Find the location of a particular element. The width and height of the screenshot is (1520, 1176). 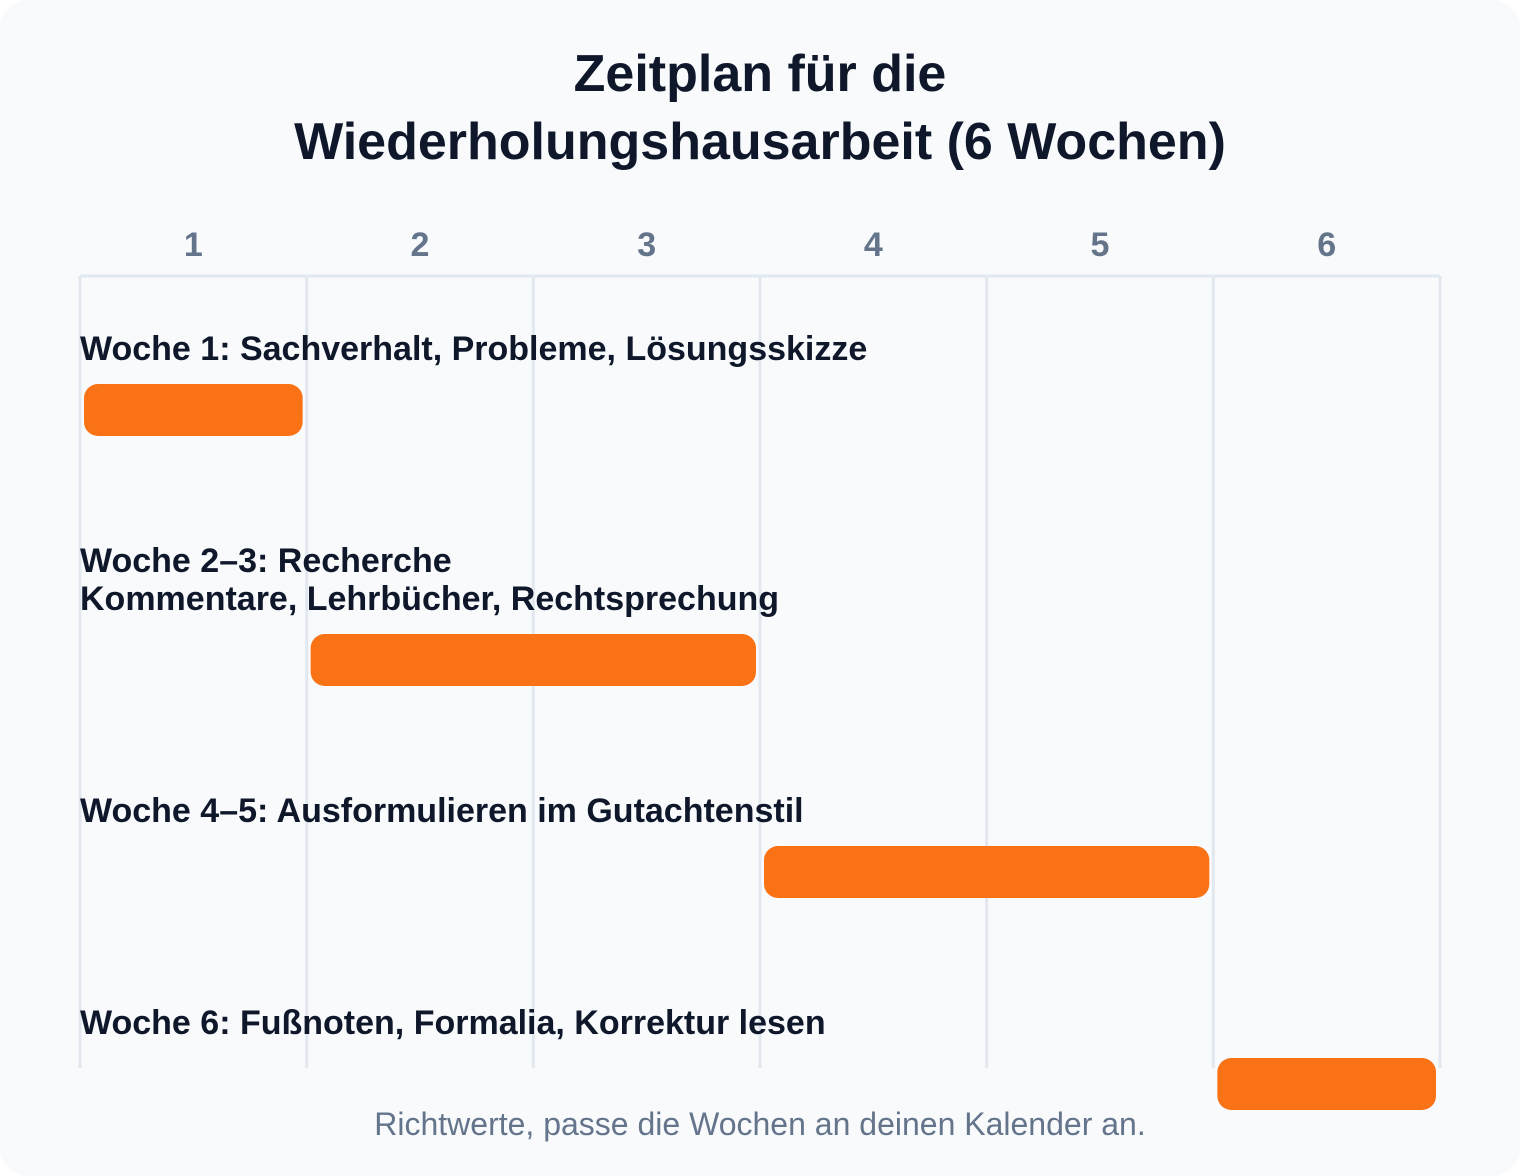

week-tick-1: 1 is located at coordinates (193, 245).